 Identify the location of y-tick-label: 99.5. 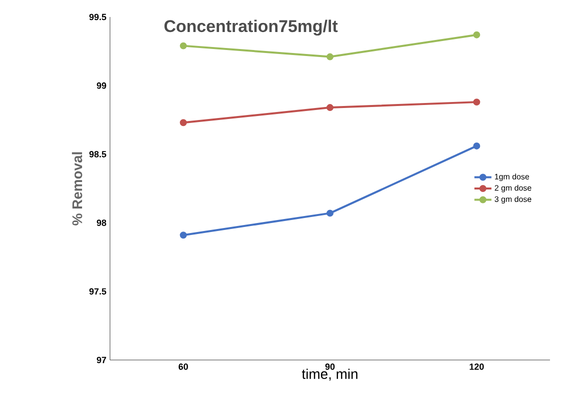
(97, 17).